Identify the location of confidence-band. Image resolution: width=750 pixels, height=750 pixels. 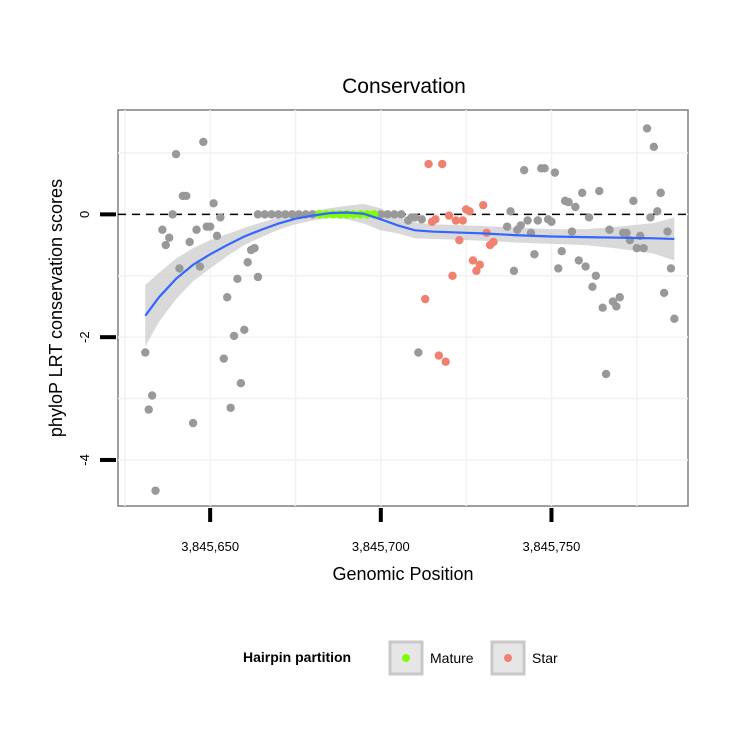
(410, 275).